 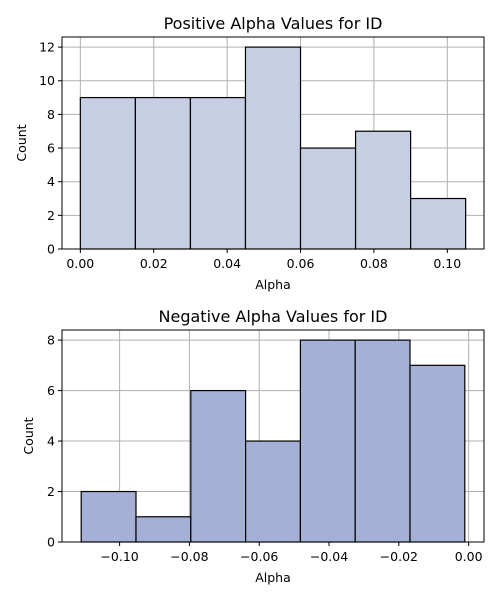 I want to click on x-tick-label: 0.10, so click(x=447, y=263).